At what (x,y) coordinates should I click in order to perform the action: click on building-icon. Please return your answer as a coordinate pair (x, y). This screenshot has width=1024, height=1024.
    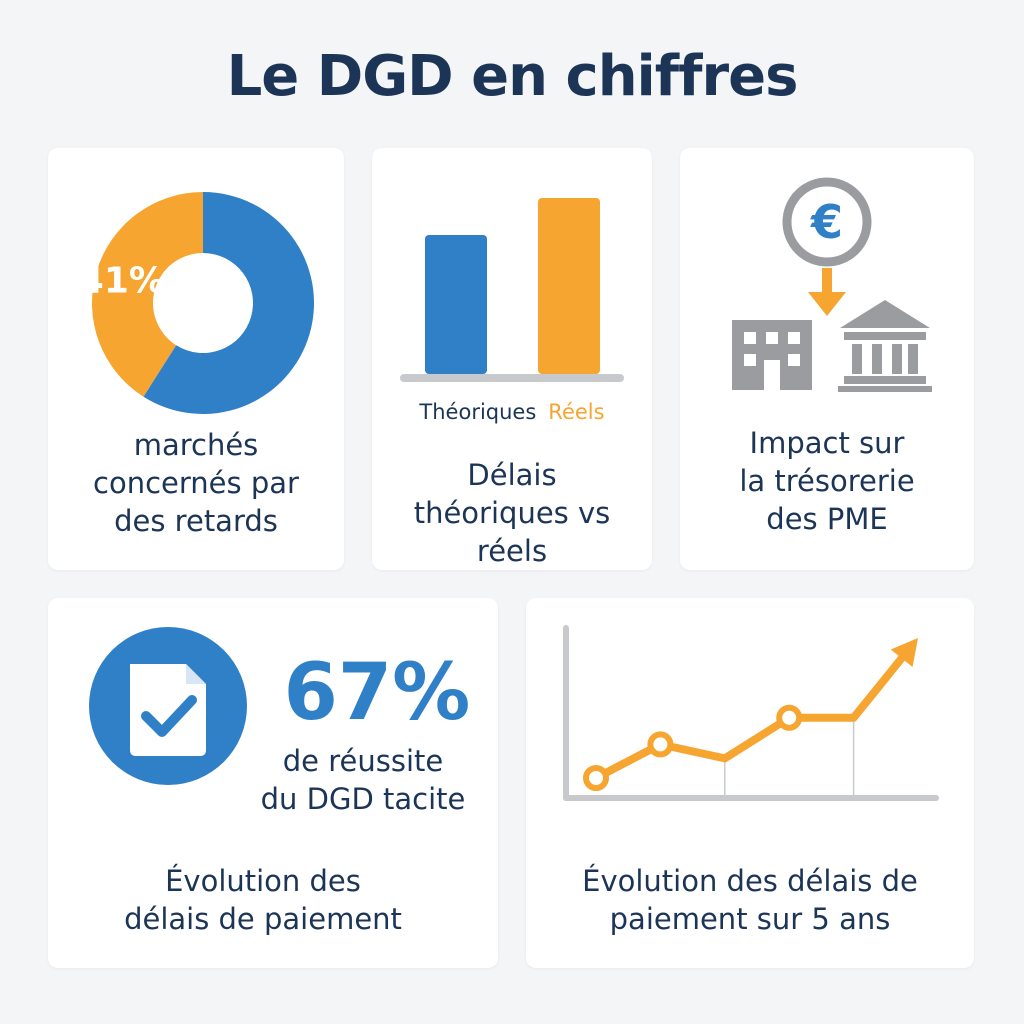
    Looking at the image, I should click on (772, 355).